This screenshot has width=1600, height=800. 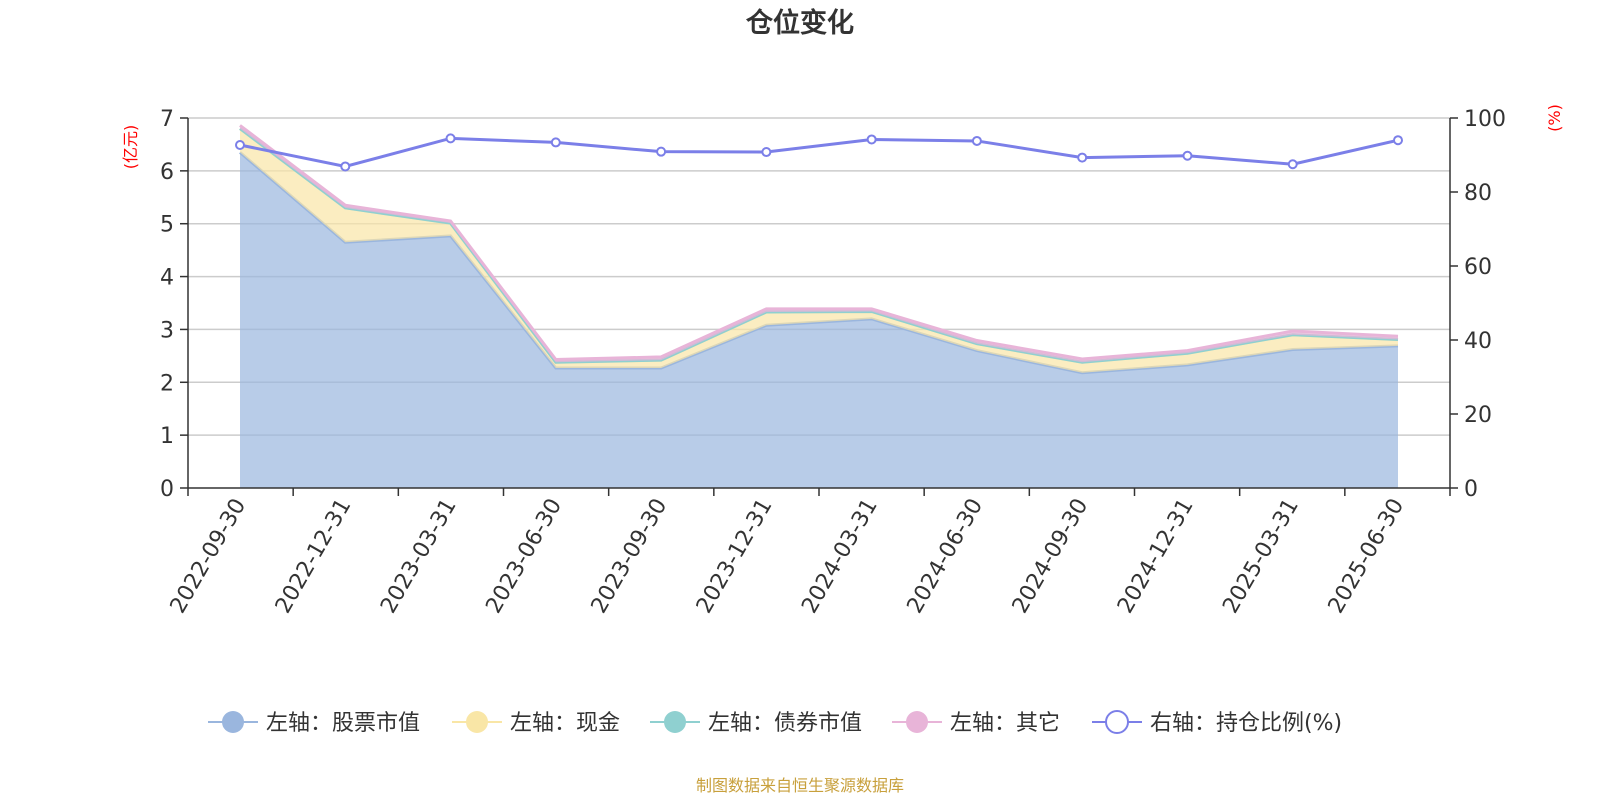 I want to click on x-tick-label: 2024-03-31, so click(x=840, y=556).